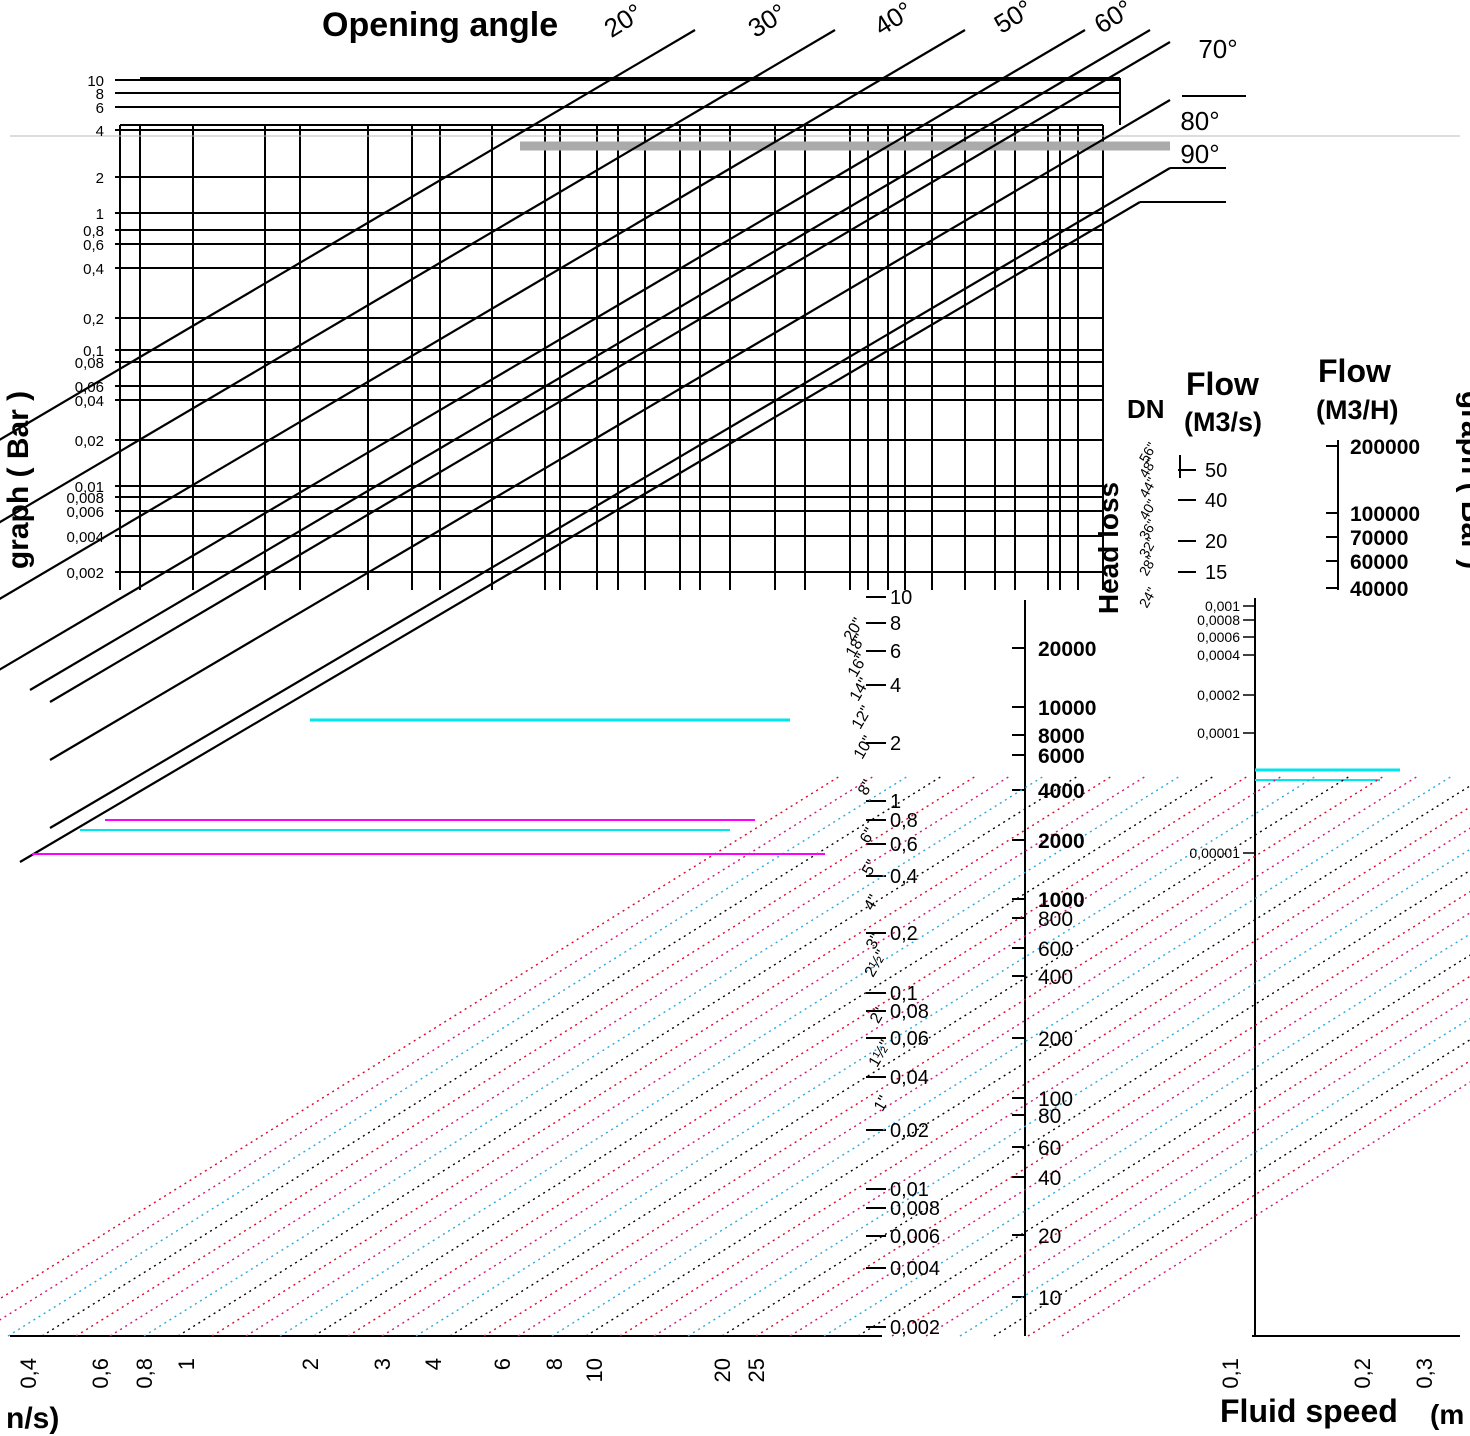 This screenshot has height=1436, width=1470. I want to click on flow-m3s-tick: 40, so click(1216, 501).